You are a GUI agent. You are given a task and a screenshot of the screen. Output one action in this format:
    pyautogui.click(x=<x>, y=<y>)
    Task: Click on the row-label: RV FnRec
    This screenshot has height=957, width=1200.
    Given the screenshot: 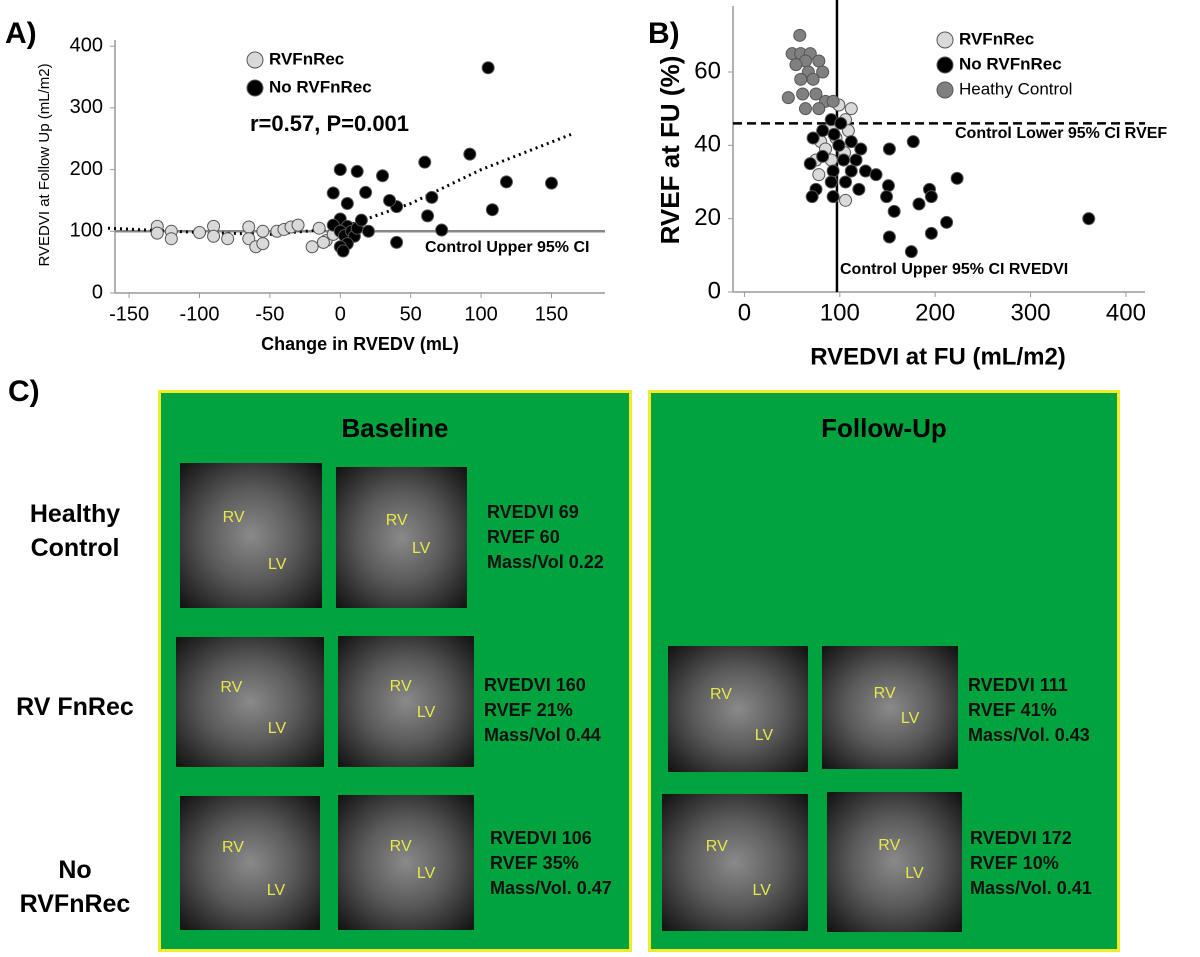 What is the action you would take?
    pyautogui.click(x=75, y=707)
    